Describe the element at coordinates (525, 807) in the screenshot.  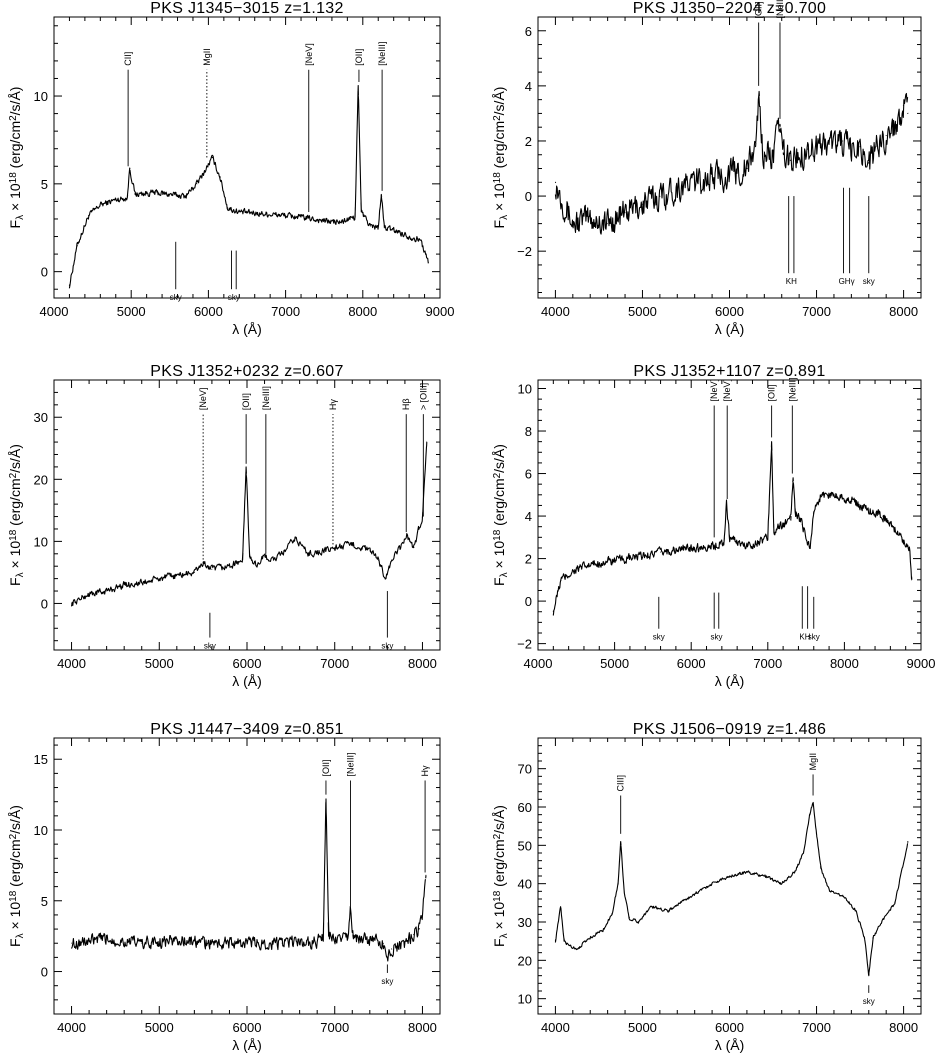
I see `y-tick-label: 60` at that location.